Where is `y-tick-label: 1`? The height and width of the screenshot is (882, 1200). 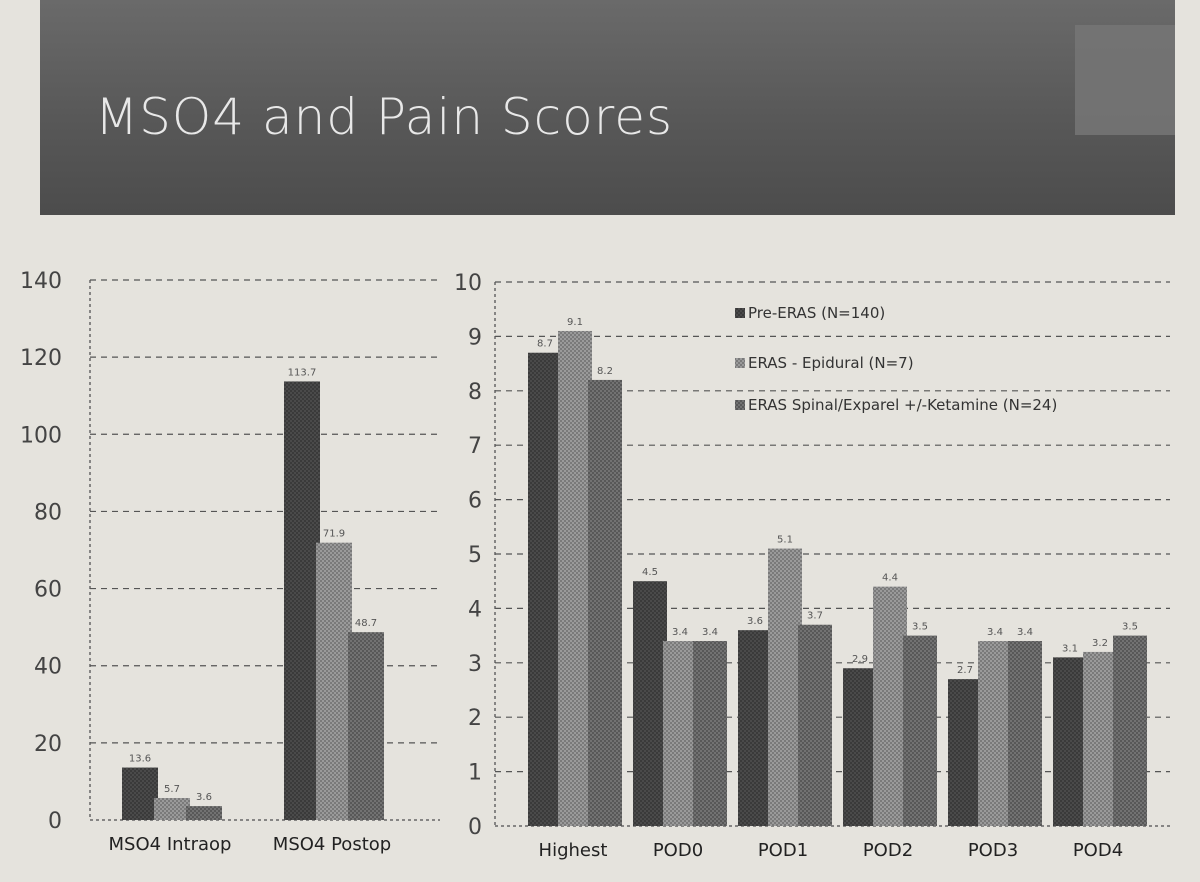 y-tick-label: 1 is located at coordinates (475, 773).